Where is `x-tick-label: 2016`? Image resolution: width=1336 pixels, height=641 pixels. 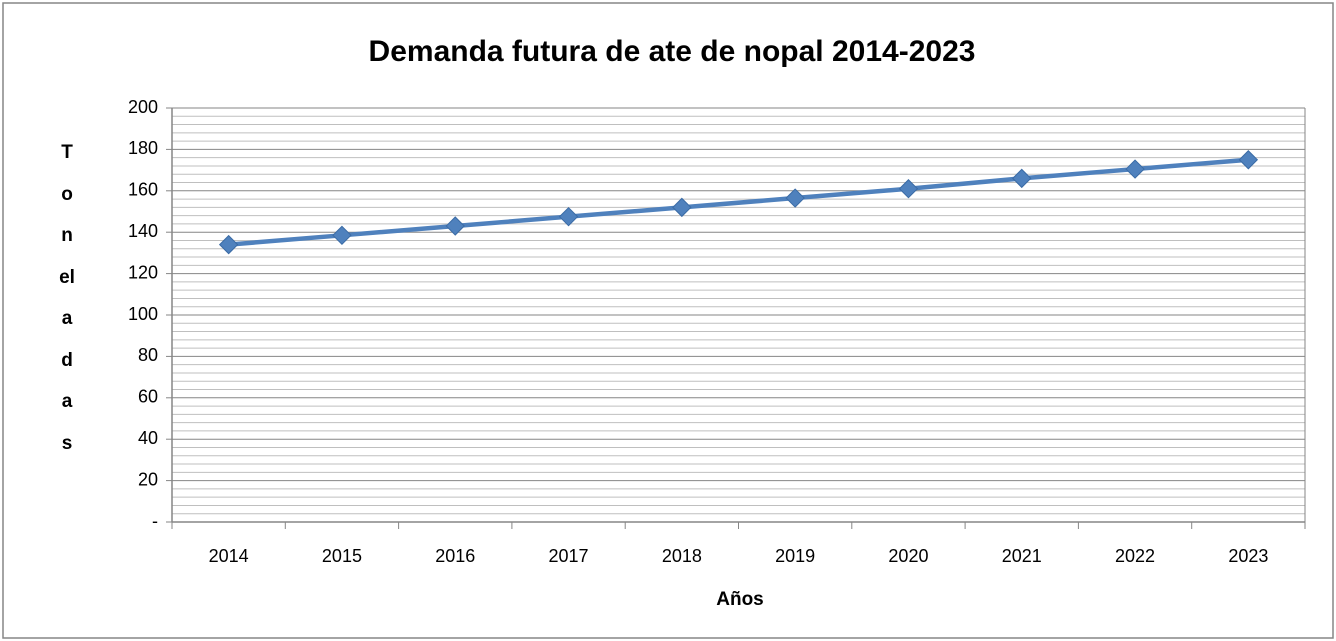 x-tick-label: 2016 is located at coordinates (455, 556).